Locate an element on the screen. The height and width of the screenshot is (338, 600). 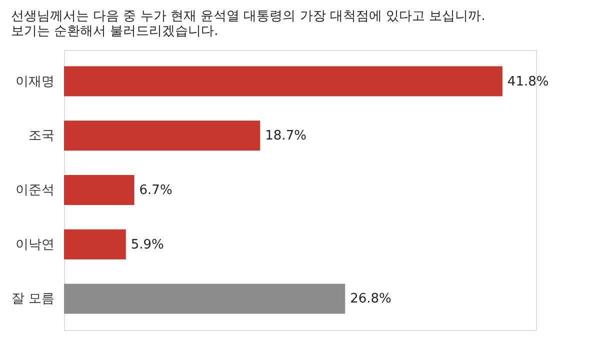
y-tick-label: 조국 is located at coordinates (41, 136).